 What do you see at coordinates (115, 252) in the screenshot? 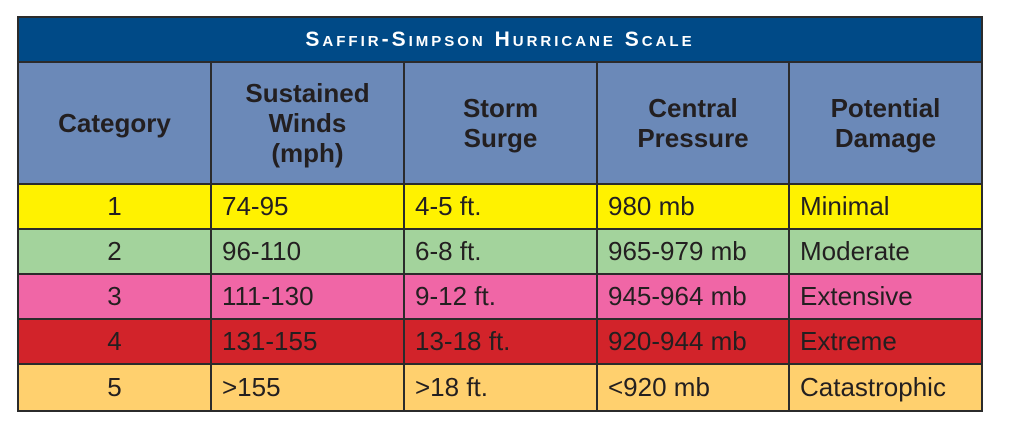
I see `row-2-category: 2` at bounding box center [115, 252].